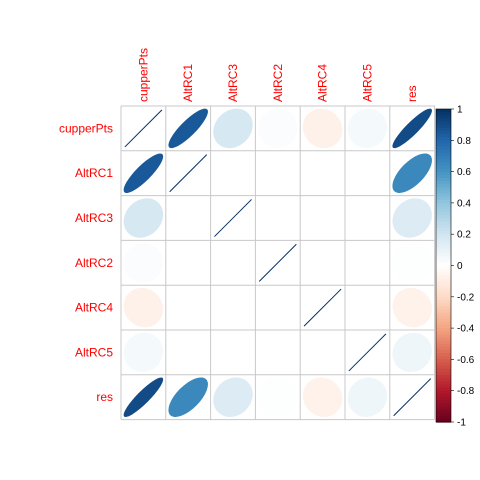 The height and width of the screenshot is (480, 480). I want to click on cell-AltRC1-AltRC2, so click(278, 173).